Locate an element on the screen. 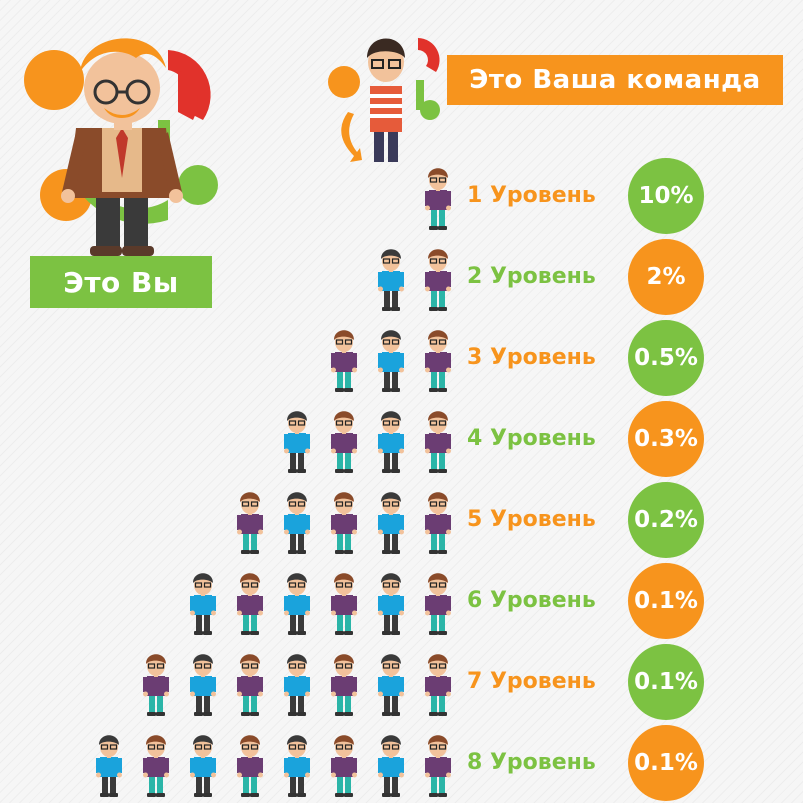 The height and width of the screenshot is (803, 803). you-character-illustration is located at coordinates (121, 147).